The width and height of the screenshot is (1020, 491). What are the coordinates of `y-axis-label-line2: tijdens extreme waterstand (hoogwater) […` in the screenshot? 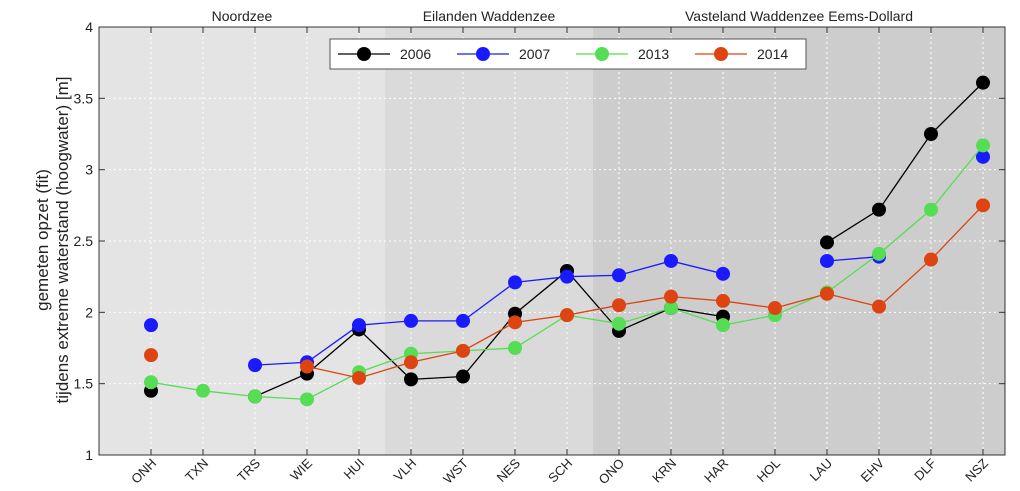 It's located at (62, 240).